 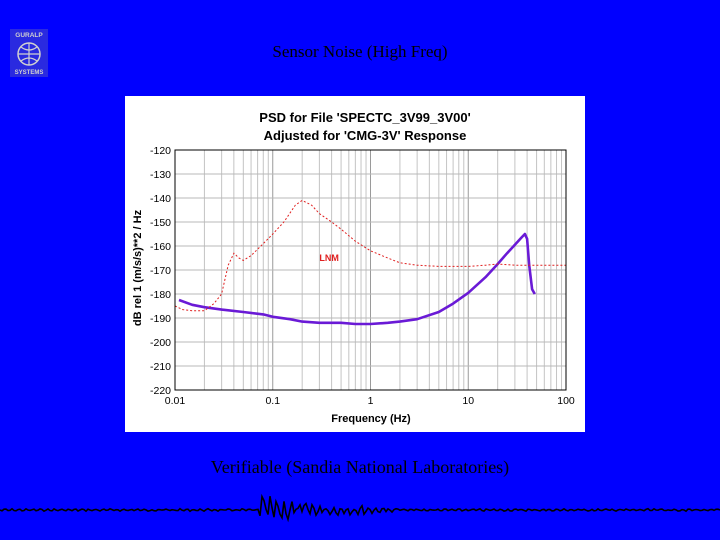 I want to click on y-tick-label: -200, so click(x=160, y=343).